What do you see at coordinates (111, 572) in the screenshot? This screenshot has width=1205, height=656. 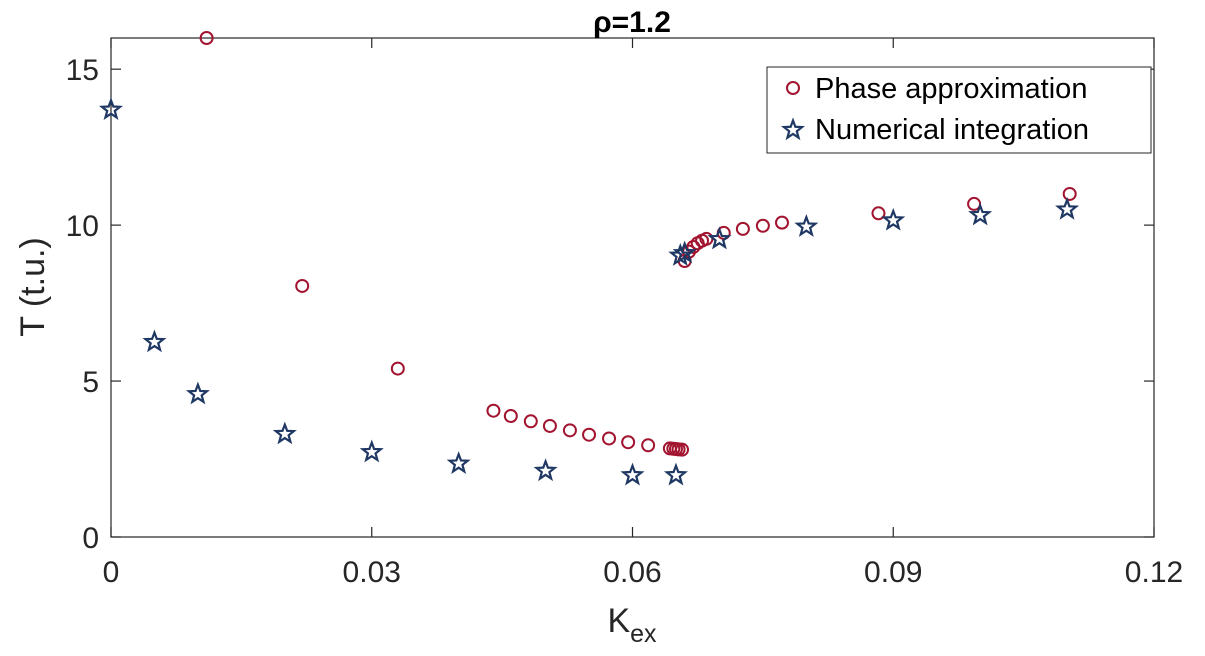 I see `x-tick-label: 0` at bounding box center [111, 572].